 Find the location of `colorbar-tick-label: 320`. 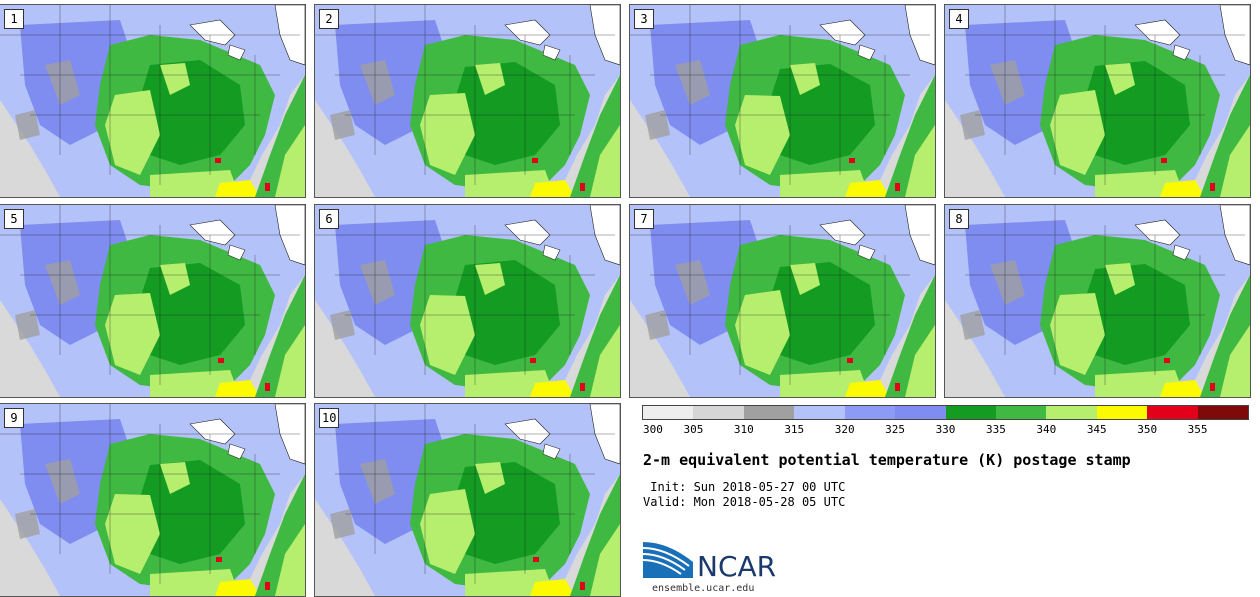

colorbar-tick-label: 320 is located at coordinates (844, 429).